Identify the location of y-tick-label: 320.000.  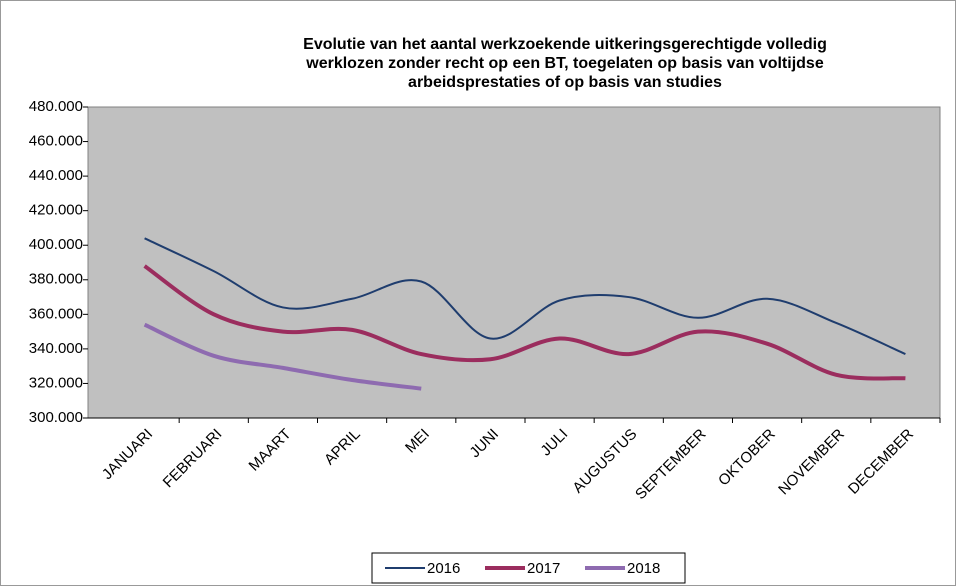
(56, 382).